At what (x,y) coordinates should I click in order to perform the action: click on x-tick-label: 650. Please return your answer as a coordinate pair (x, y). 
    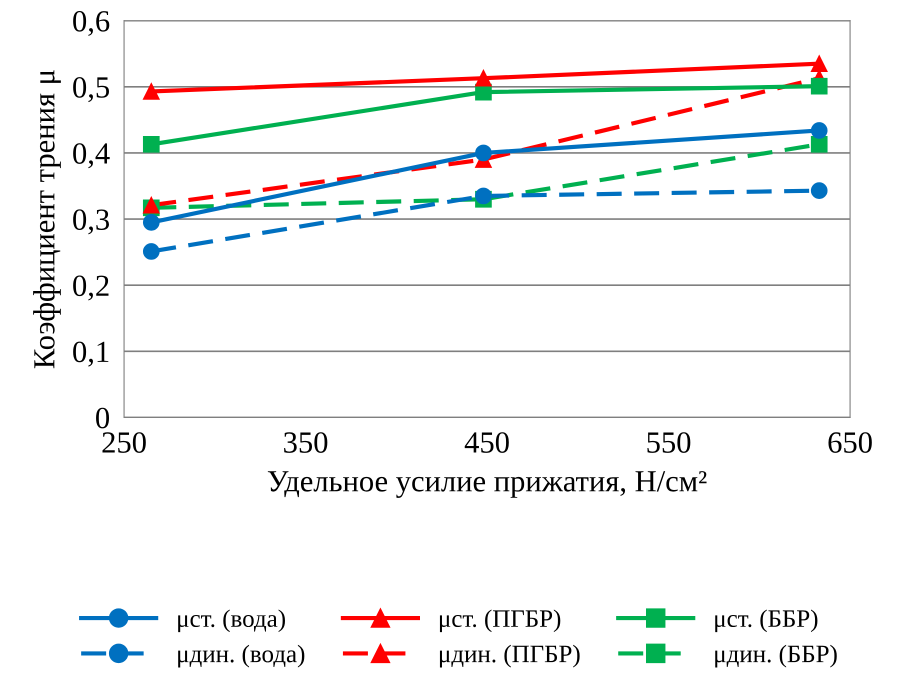
    Looking at the image, I should click on (850, 442).